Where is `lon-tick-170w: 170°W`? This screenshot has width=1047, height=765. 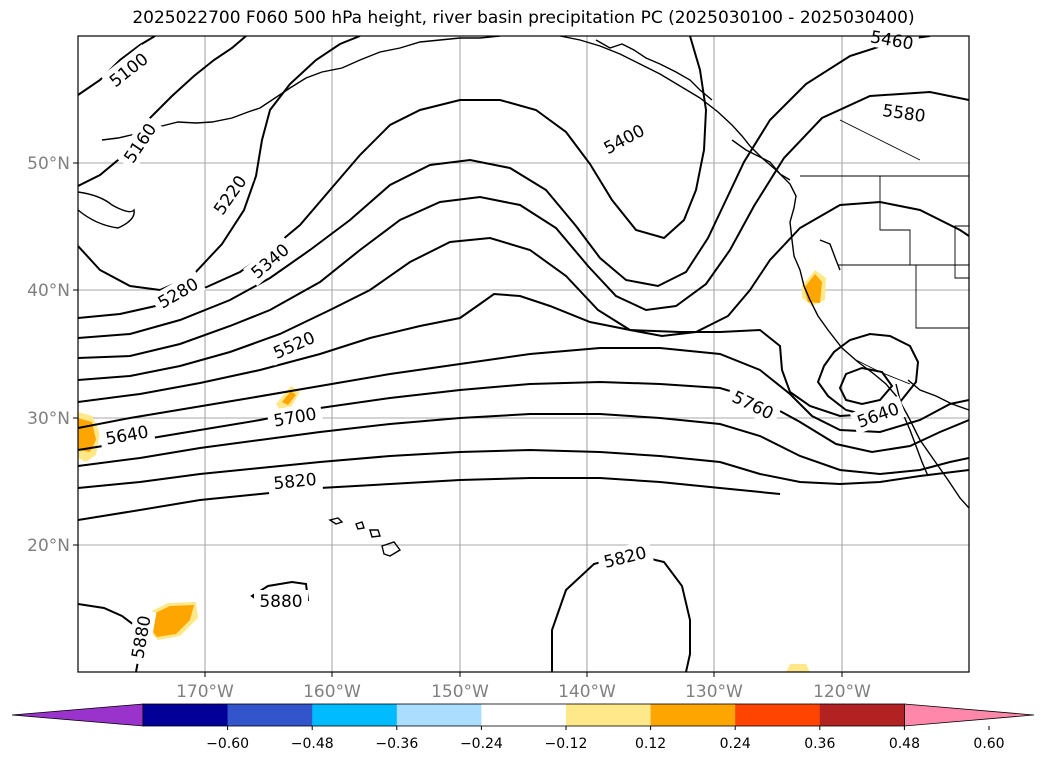 lon-tick-170w: 170°W is located at coordinates (205, 692).